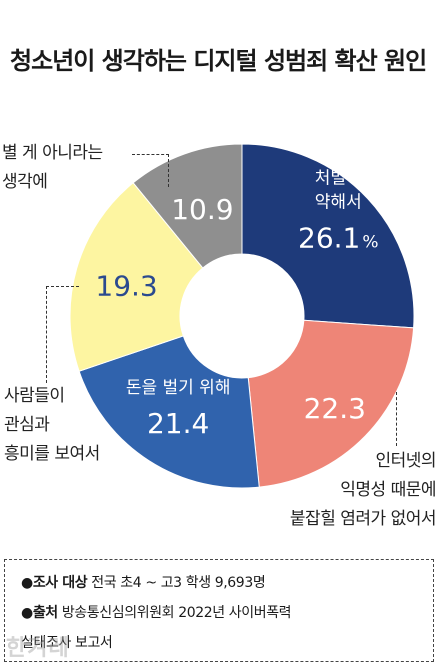 This screenshot has height=671, width=442. What do you see at coordinates (178, 423) in the screenshot?
I see `slice-value-2: 21.4` at bounding box center [178, 423].